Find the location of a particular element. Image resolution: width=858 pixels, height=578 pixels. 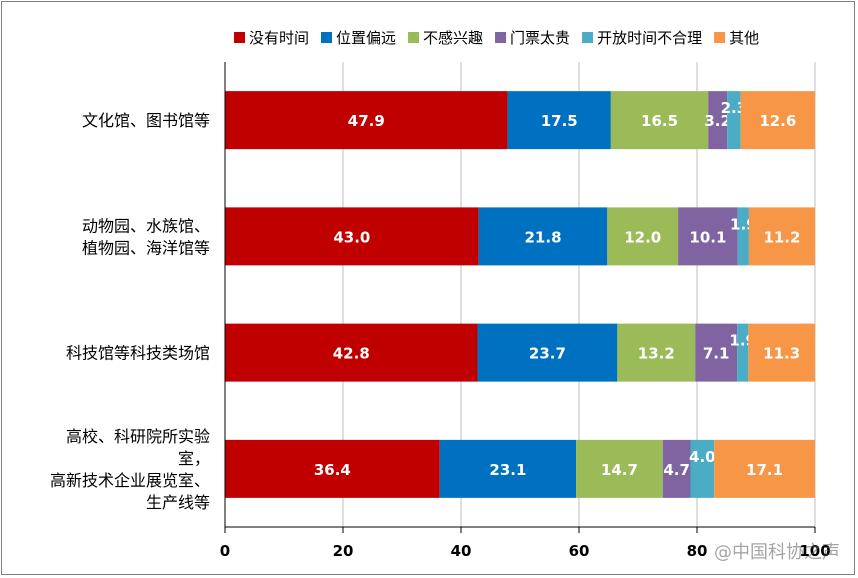

data-label-1-0: 43.0 is located at coordinates (351, 237).